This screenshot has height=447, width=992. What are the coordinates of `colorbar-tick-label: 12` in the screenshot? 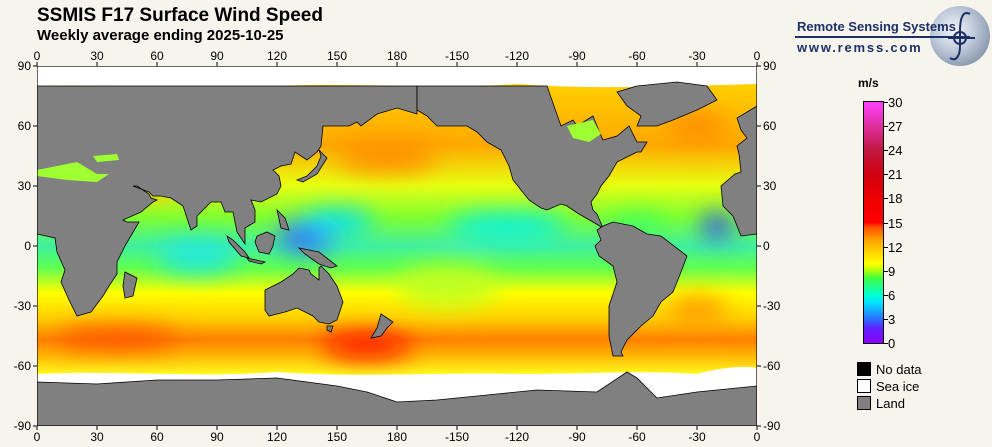 It's located at (895, 247).